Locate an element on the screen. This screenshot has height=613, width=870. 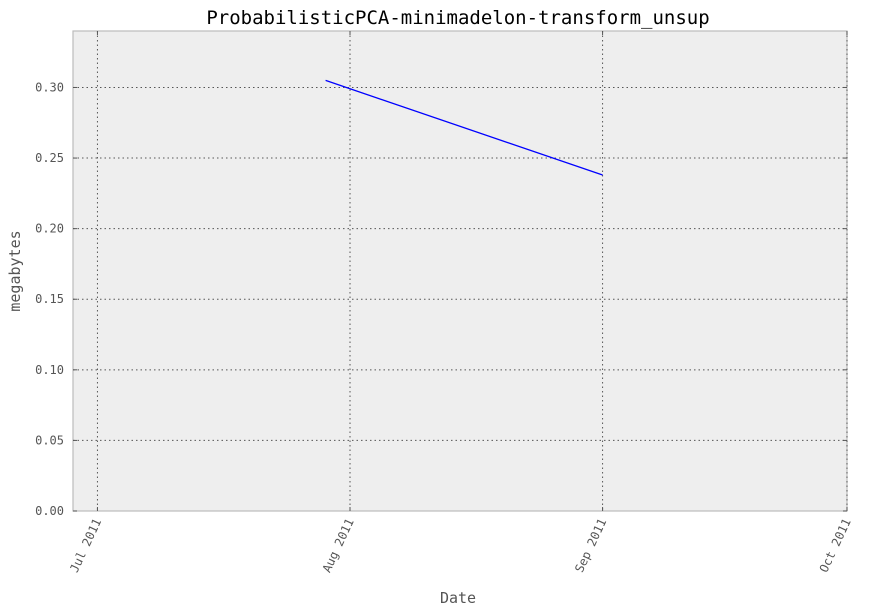
y-tick-label: 0.30 is located at coordinates (49, 87).